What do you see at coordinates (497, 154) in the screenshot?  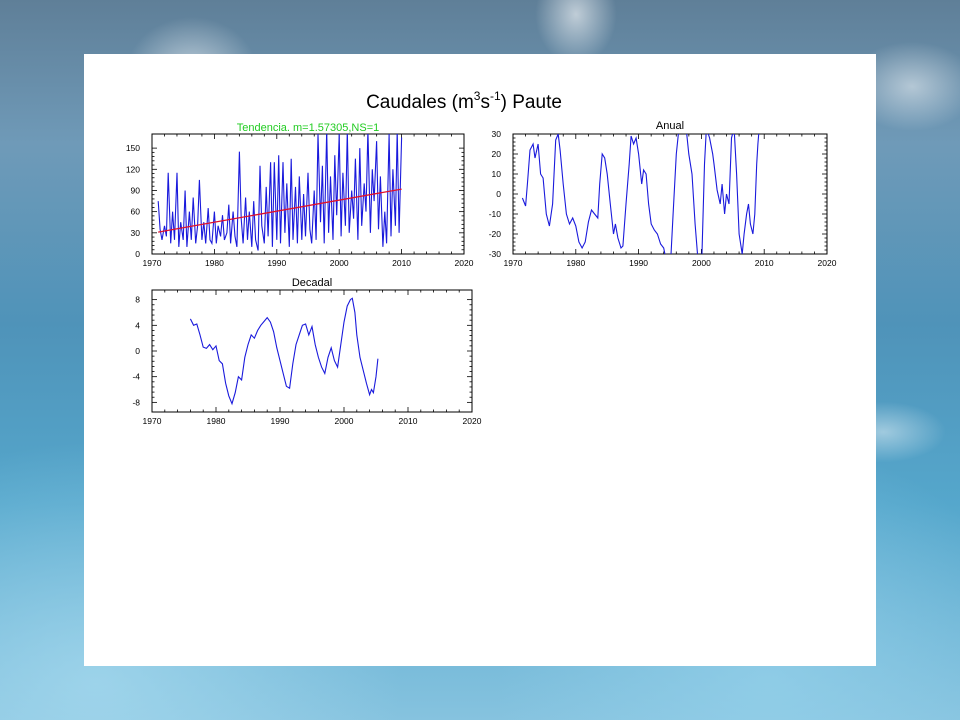 I see `y-tick-label: 20` at bounding box center [497, 154].